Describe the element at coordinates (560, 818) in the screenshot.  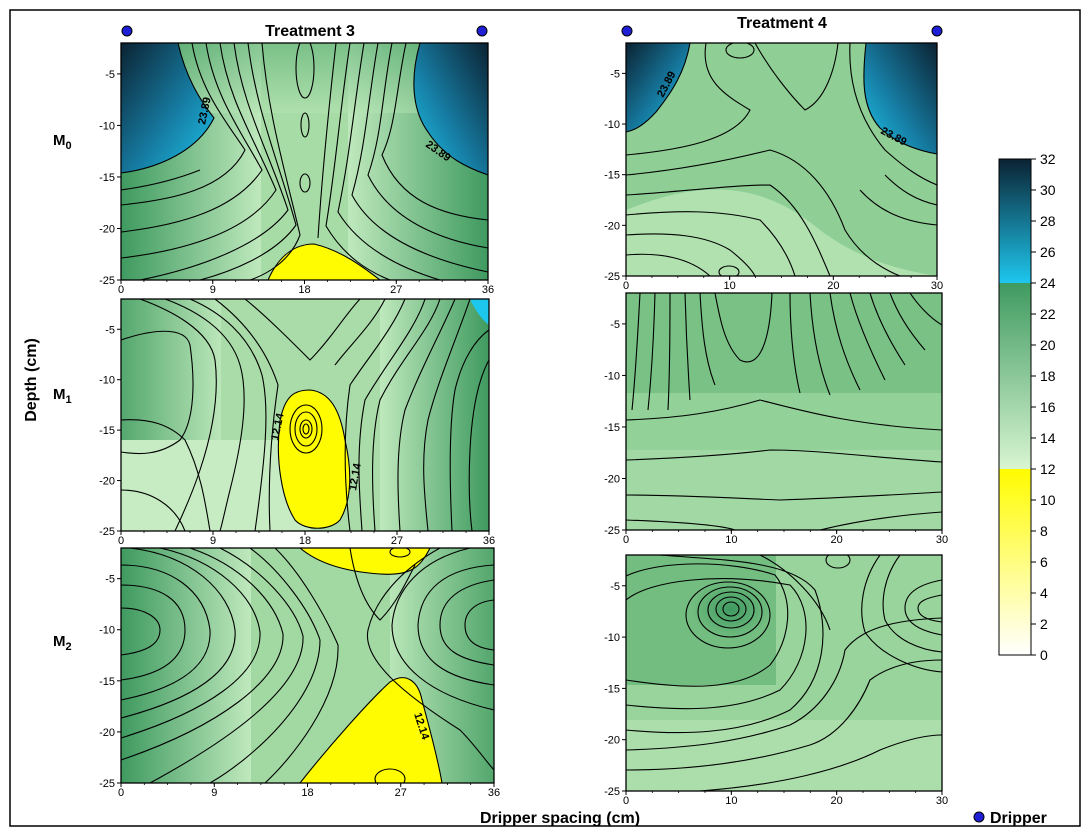
I see `x-axis-label: Dripper spacing (cm)` at that location.